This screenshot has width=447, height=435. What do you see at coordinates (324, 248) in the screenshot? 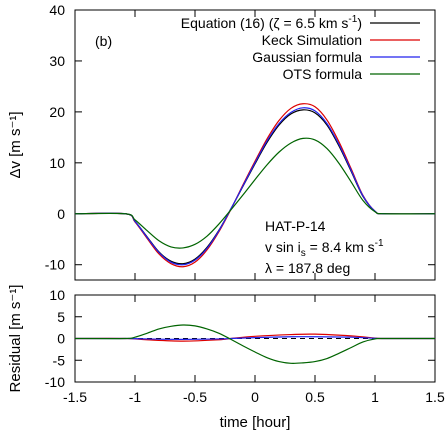
I see `annotation-vsini: v sin is = 8.4 km s-1` at bounding box center [324, 248].